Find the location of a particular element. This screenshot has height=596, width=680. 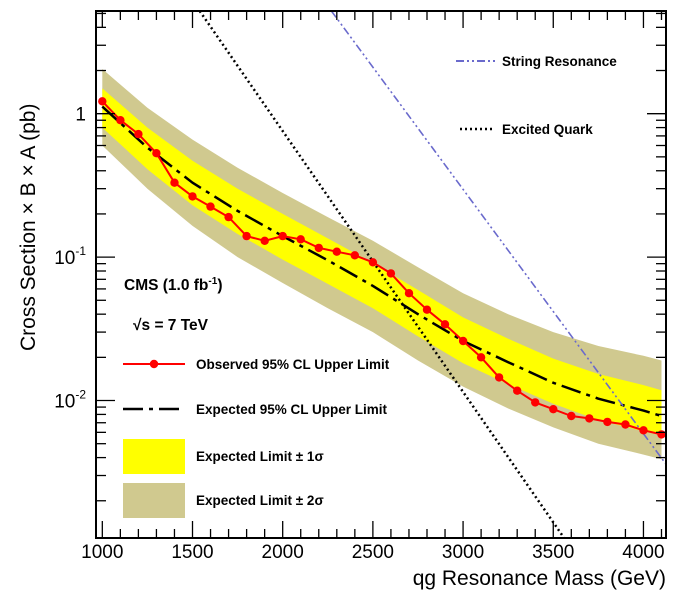

x-tick-label: 3000 is located at coordinates (463, 552).